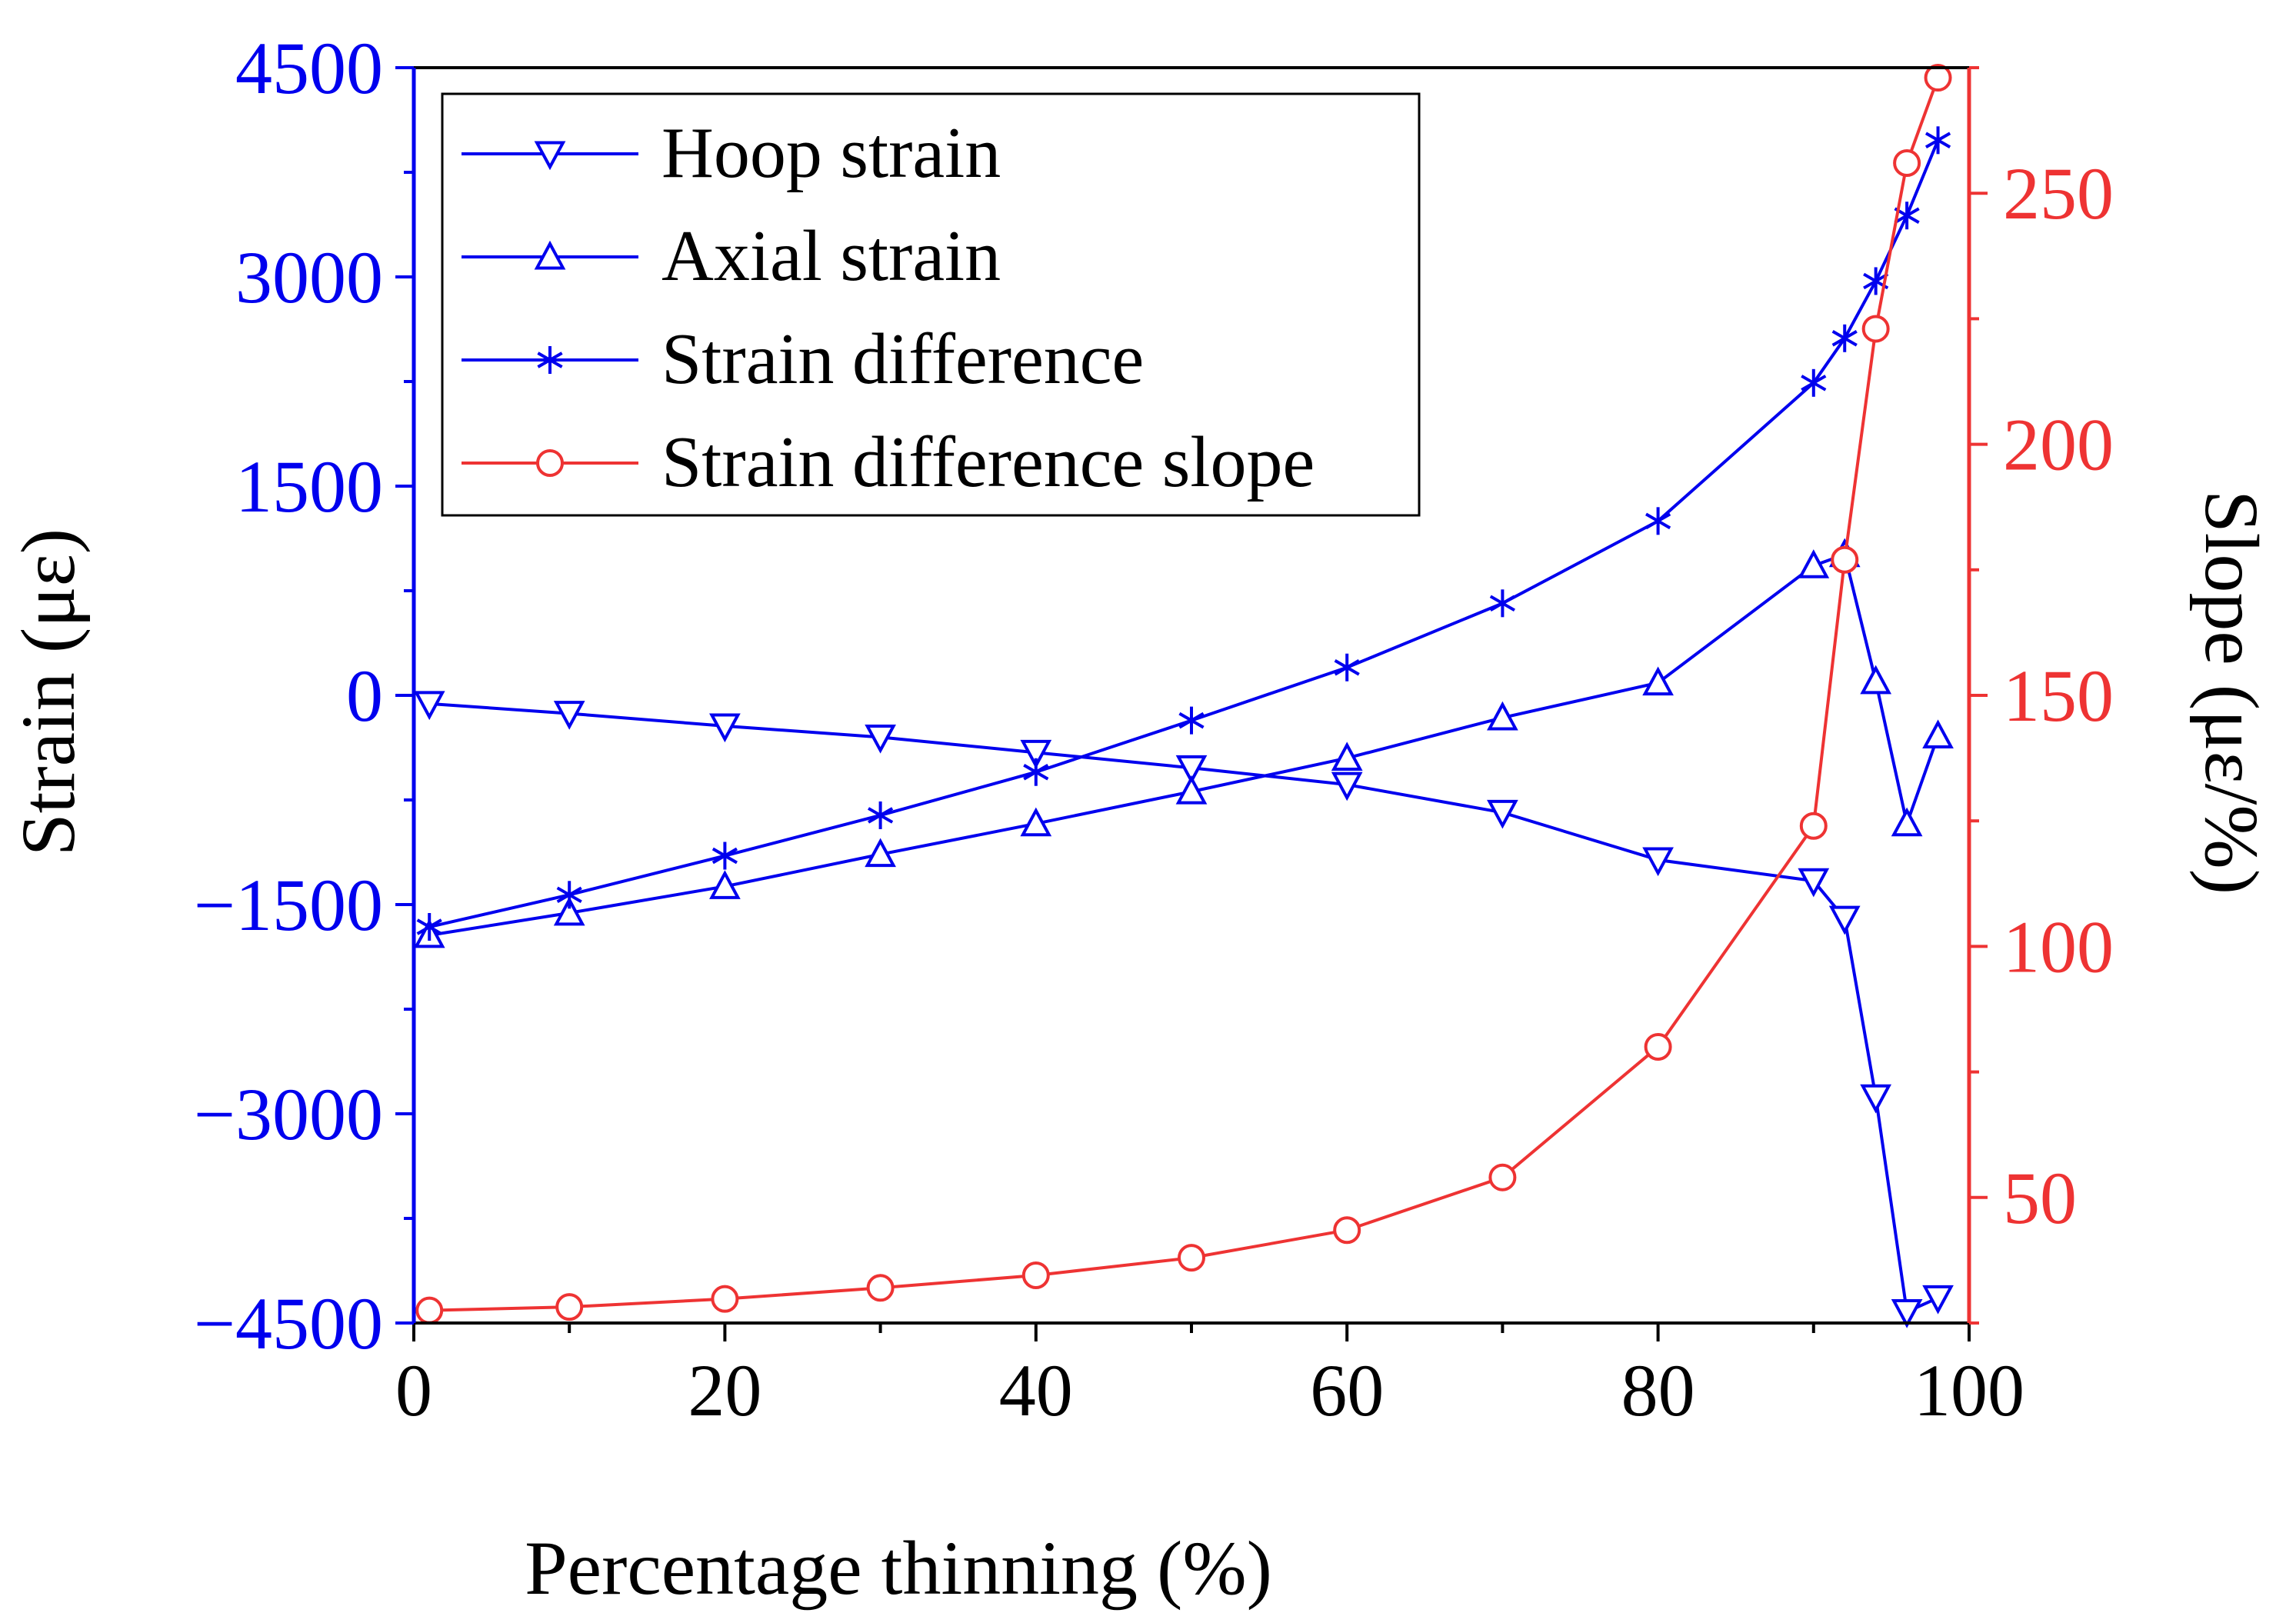 The image size is (2296, 1623). Describe the element at coordinates (550, 463) in the screenshot. I see `legend-marker-strain-difference-slope` at that location.